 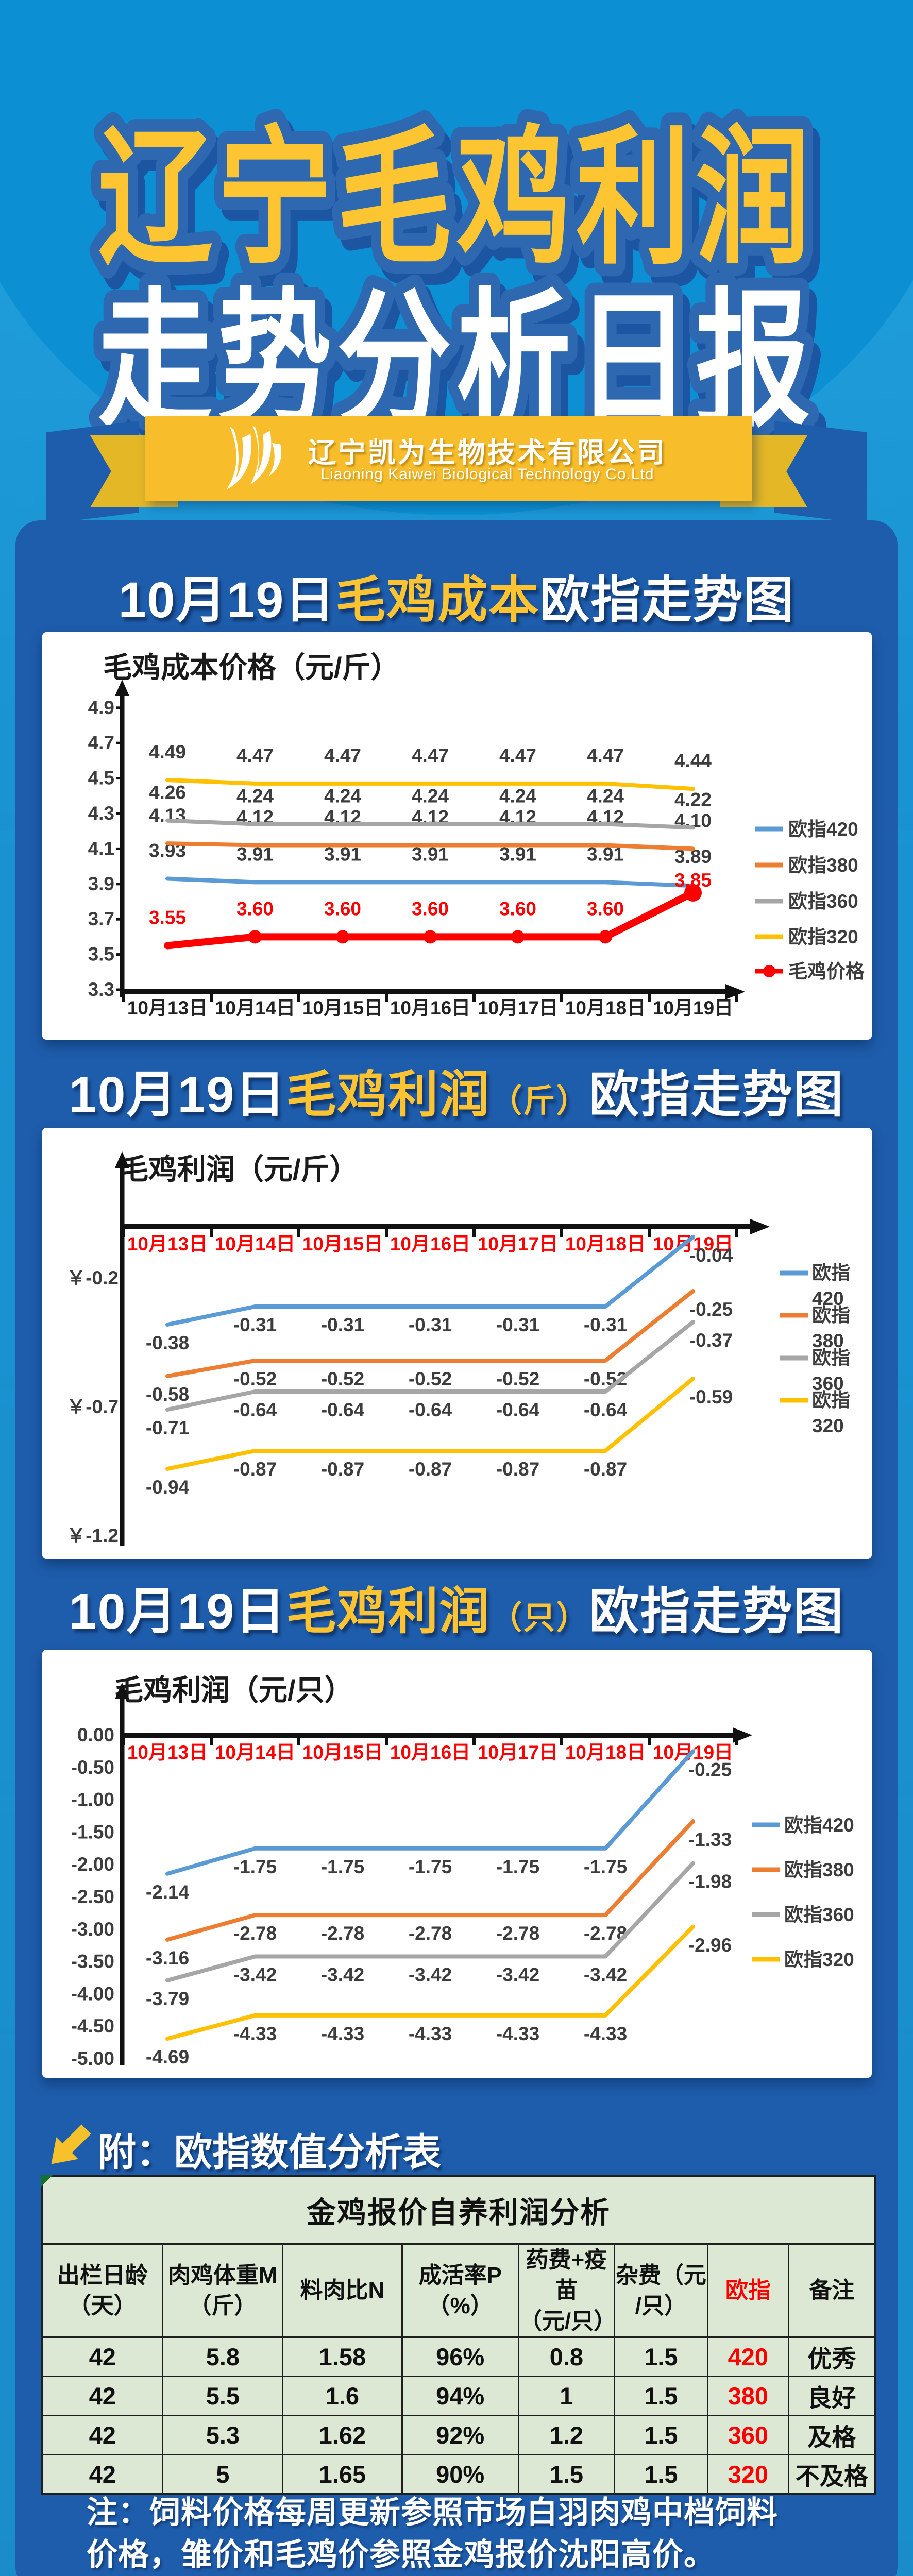 I want to click on y-tick-label: 3.3, so click(x=101, y=989).